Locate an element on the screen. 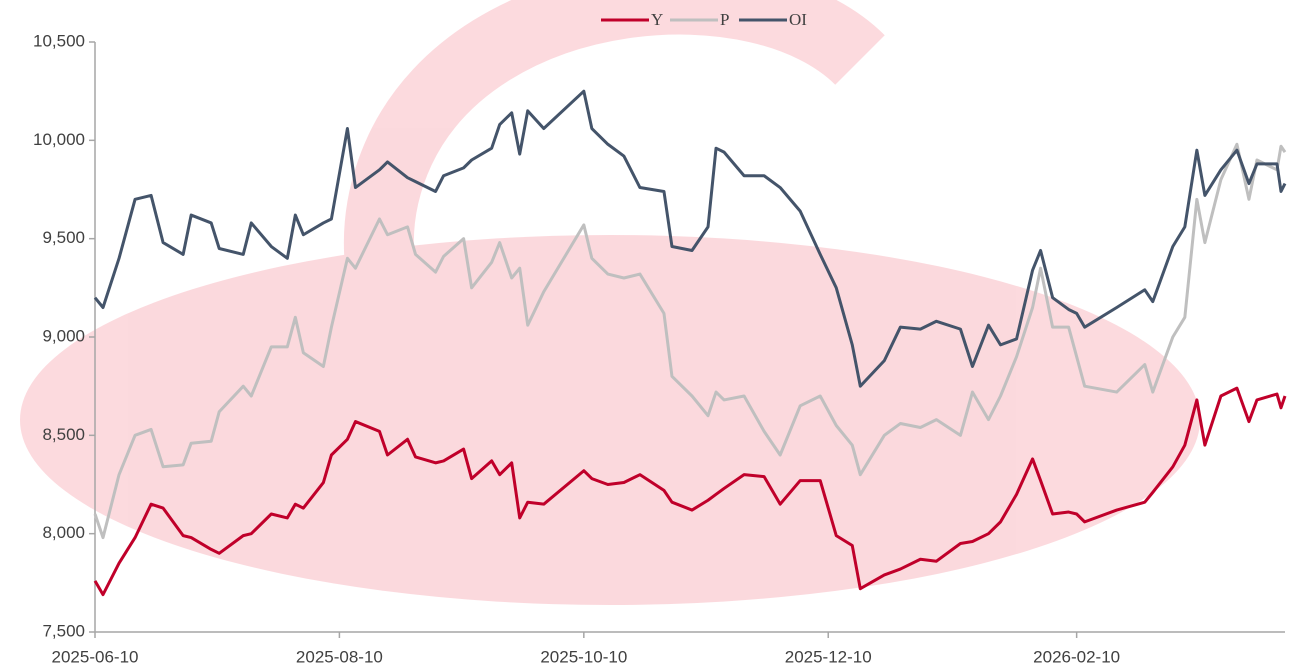  y-tick-label: 10,500 is located at coordinates (59, 40).